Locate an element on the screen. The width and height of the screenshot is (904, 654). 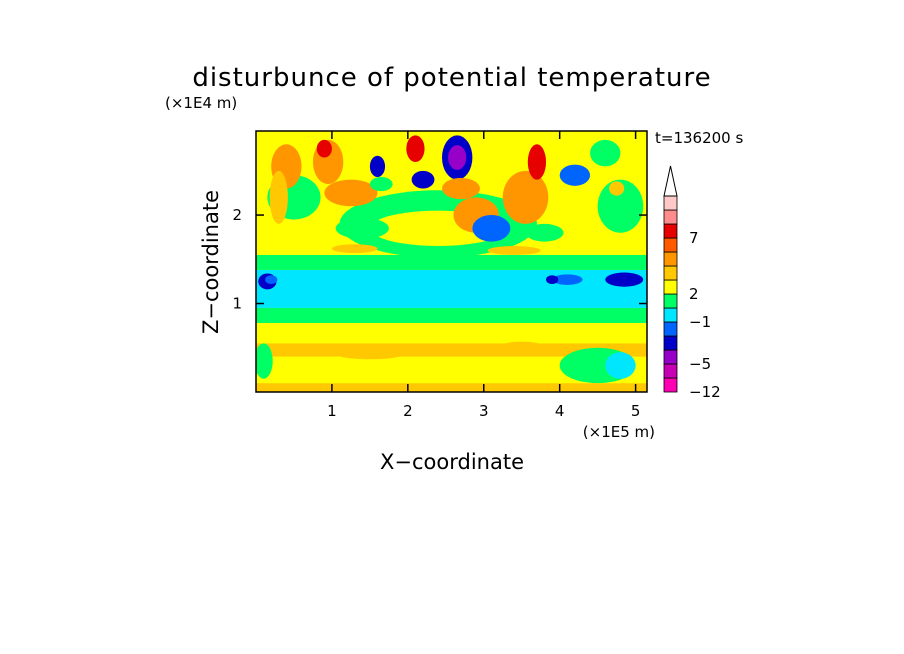
colorbar-label-0: −12 is located at coordinates (705, 392).